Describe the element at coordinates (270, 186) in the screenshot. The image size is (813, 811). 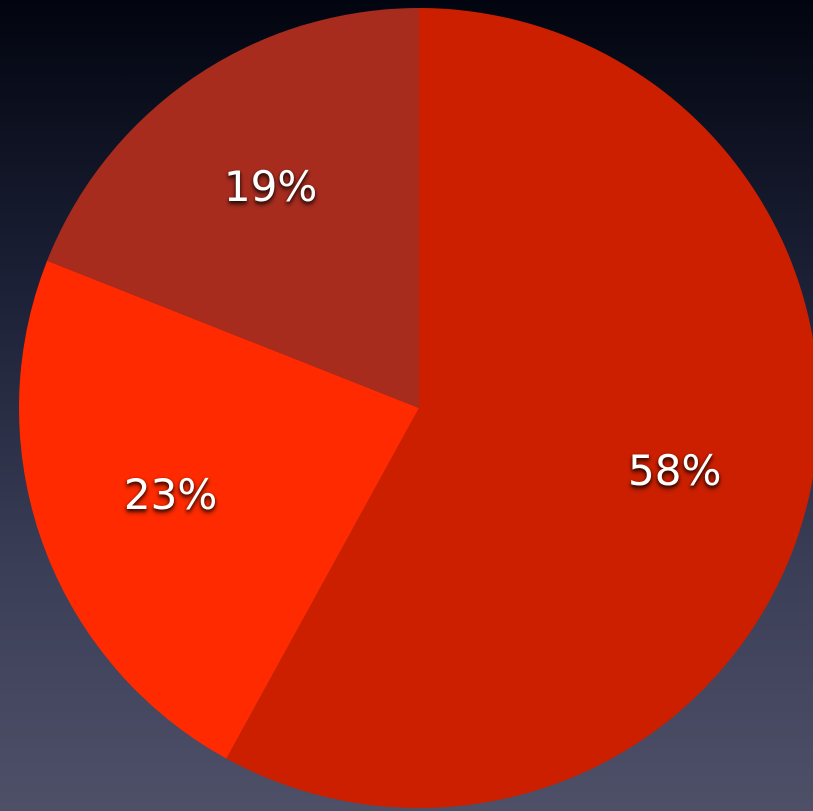
I see `slice-label-2: 19%` at that location.